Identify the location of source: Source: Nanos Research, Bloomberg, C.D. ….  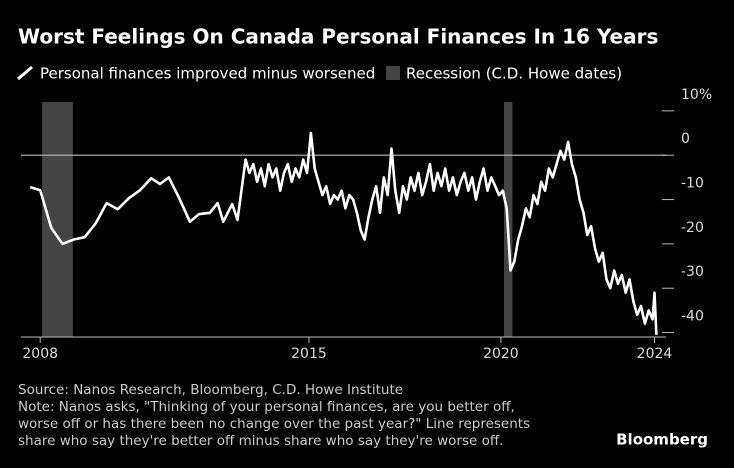
(210, 390).